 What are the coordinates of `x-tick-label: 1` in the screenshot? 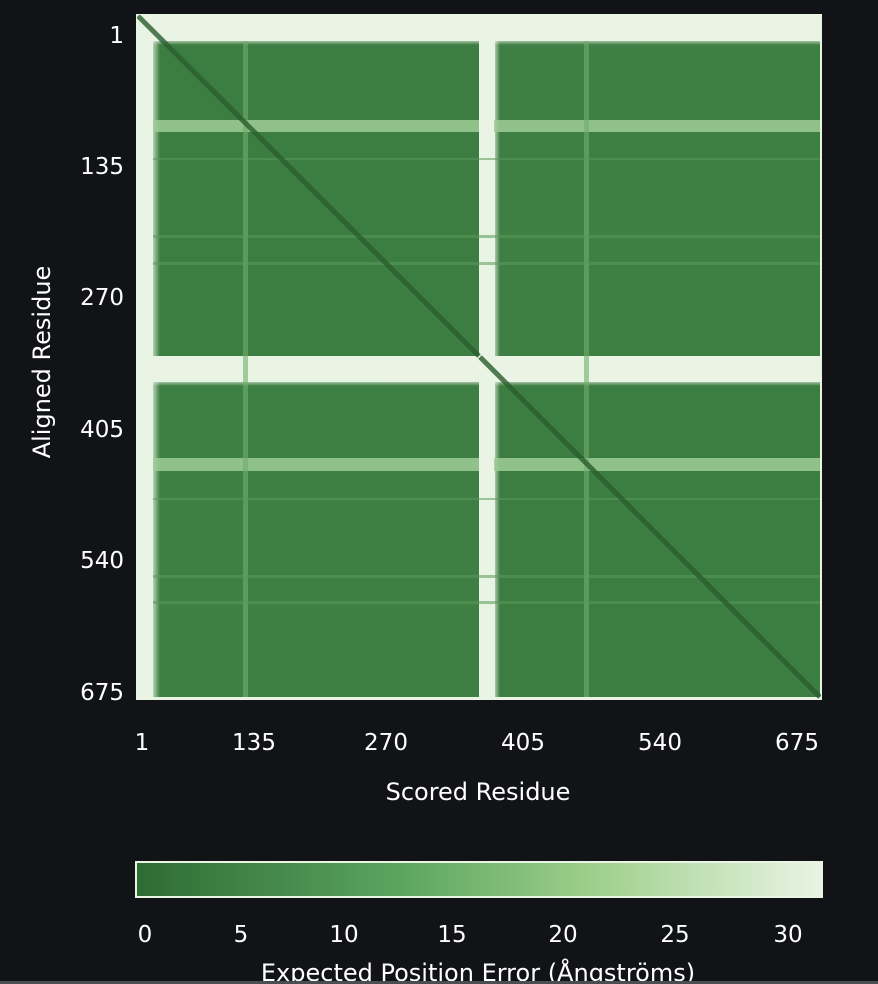 It's located at (142, 743).